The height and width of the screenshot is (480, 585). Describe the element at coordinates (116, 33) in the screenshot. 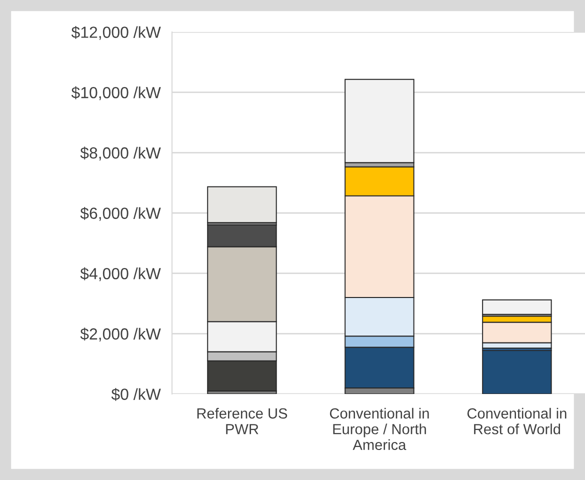

I see `y-tick-label: $12,000 /kW` at that location.